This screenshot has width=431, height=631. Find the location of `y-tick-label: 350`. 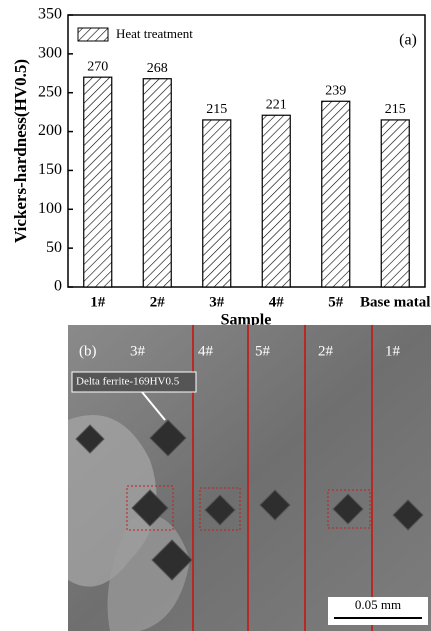

y-tick-label: 350 is located at coordinates (50, 14).